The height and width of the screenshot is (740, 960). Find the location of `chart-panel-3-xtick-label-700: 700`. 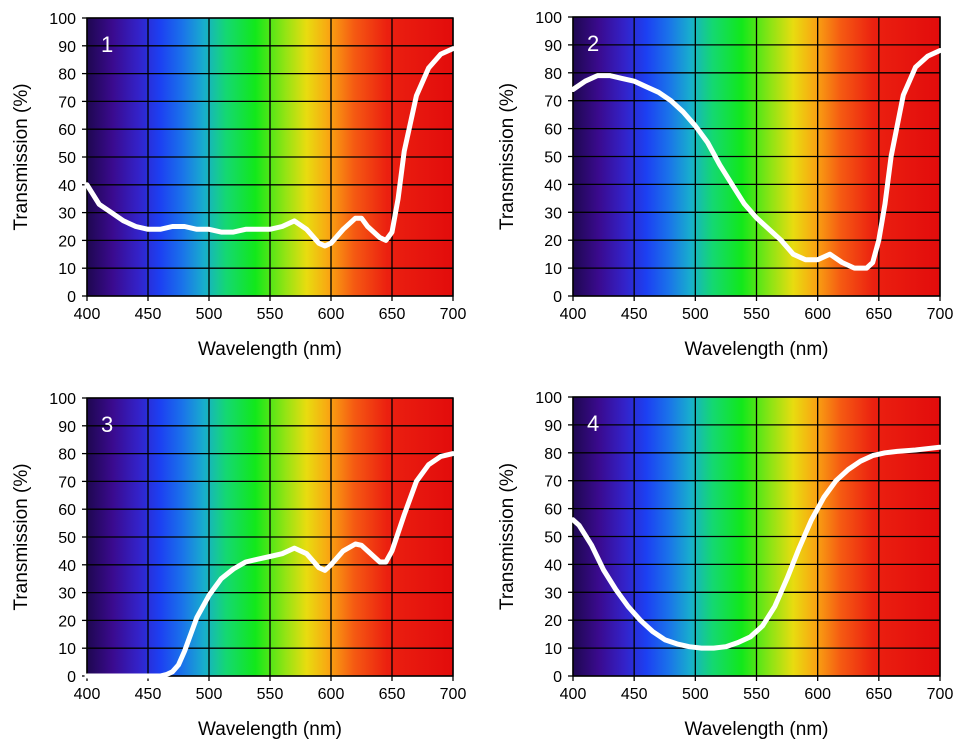

chart-panel-3-xtick-label-700: 700 is located at coordinates (453, 694).